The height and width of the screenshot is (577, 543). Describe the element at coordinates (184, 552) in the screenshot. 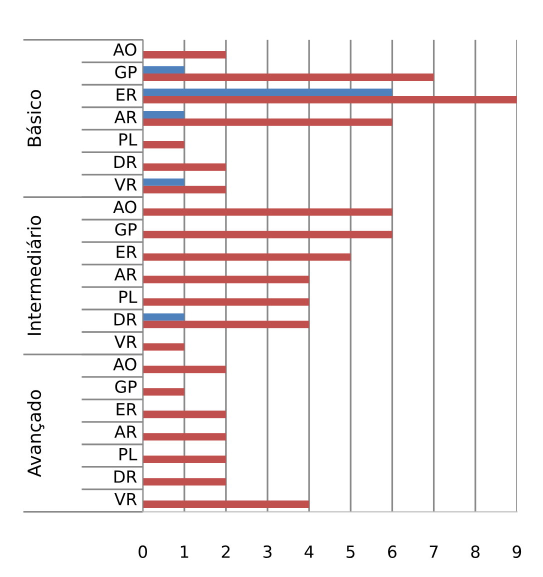

I see `x-tick-label: 1` at that location.